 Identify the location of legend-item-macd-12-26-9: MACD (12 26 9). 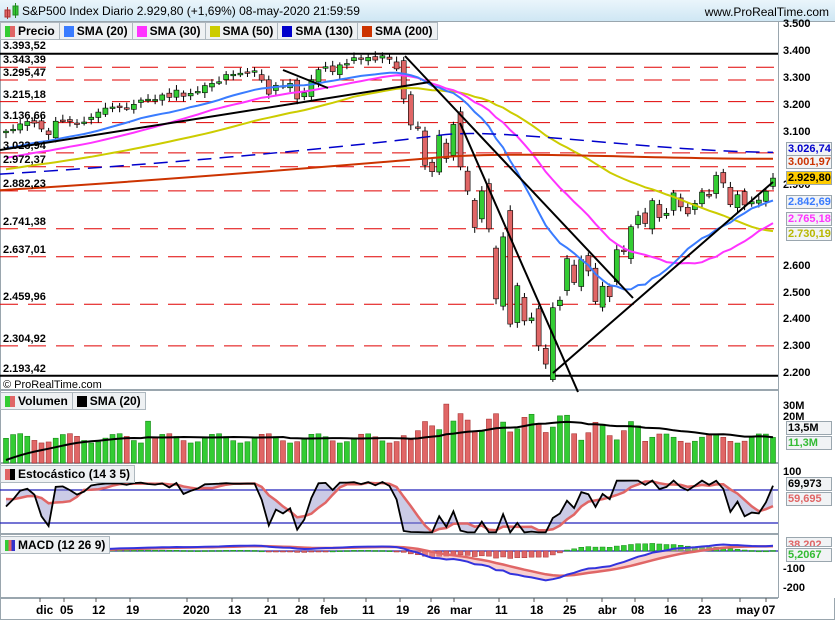
(55, 545).